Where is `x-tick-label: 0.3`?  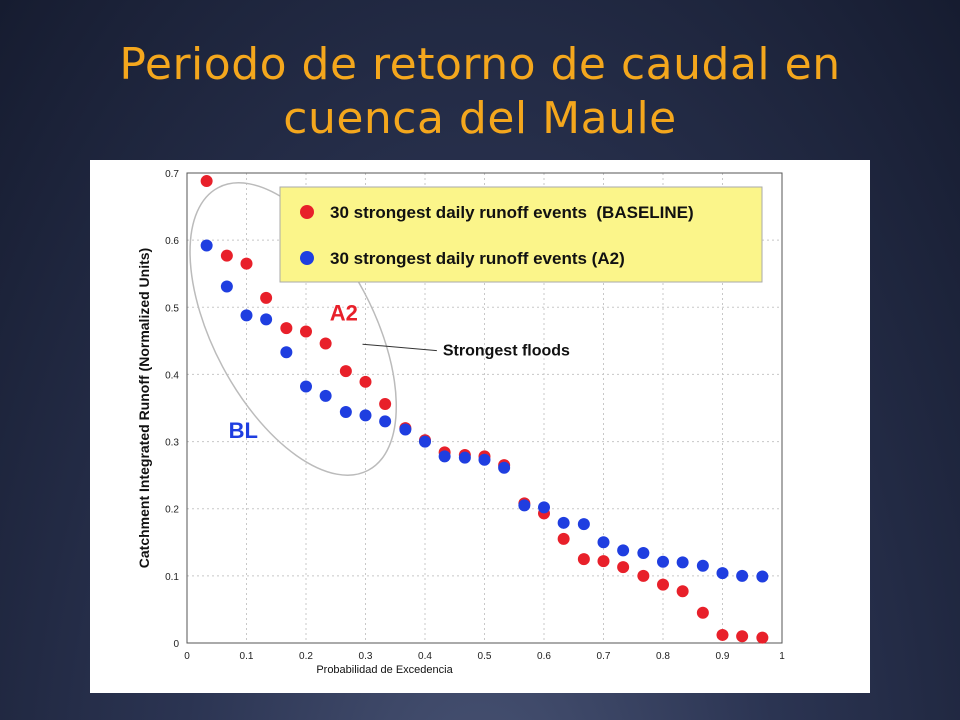
x-tick-label: 0.3 is located at coordinates (366, 656).